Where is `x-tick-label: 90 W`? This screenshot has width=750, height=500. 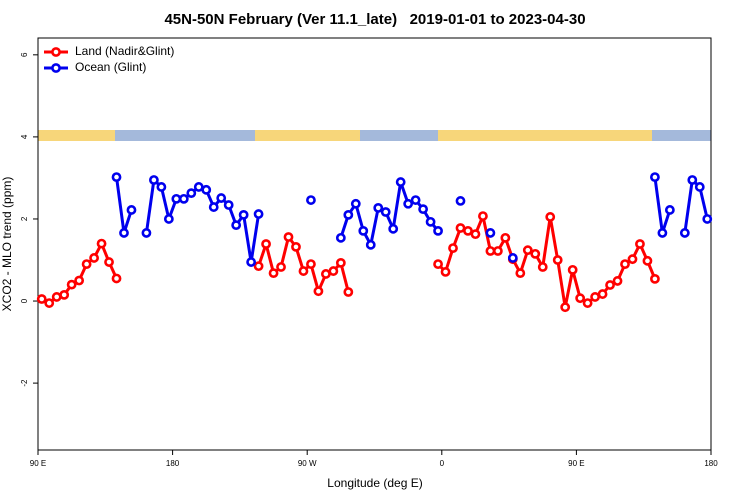
x-tick-label: 90 W is located at coordinates (307, 463).